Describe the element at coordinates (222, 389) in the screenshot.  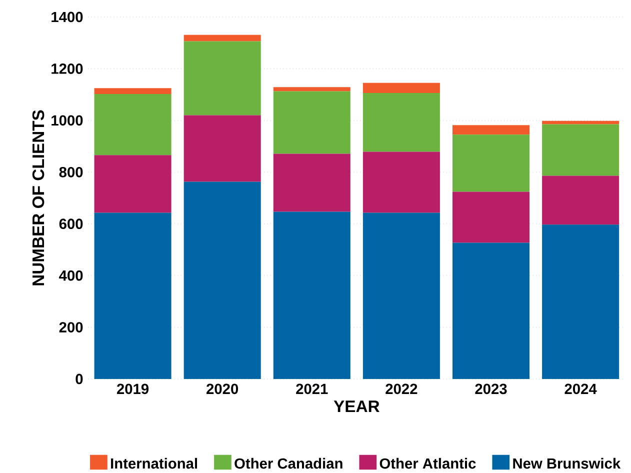
I see `x-tick-label: 2020` at that location.